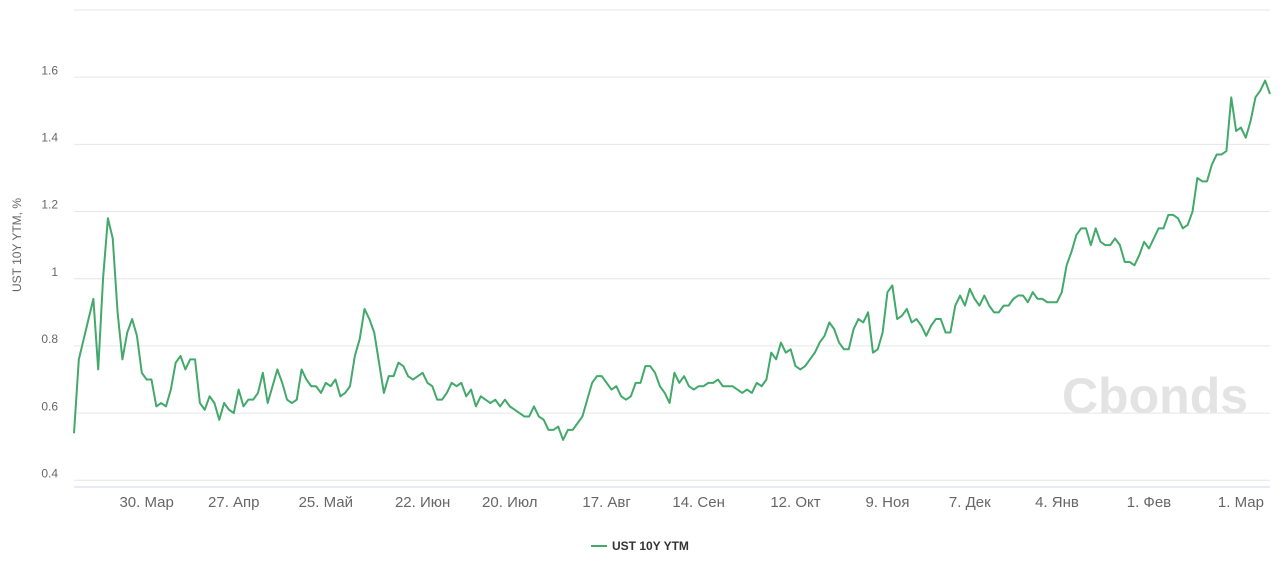 The image size is (1280, 578). I want to click on x-tick-label: 12. Окт, so click(795, 502).